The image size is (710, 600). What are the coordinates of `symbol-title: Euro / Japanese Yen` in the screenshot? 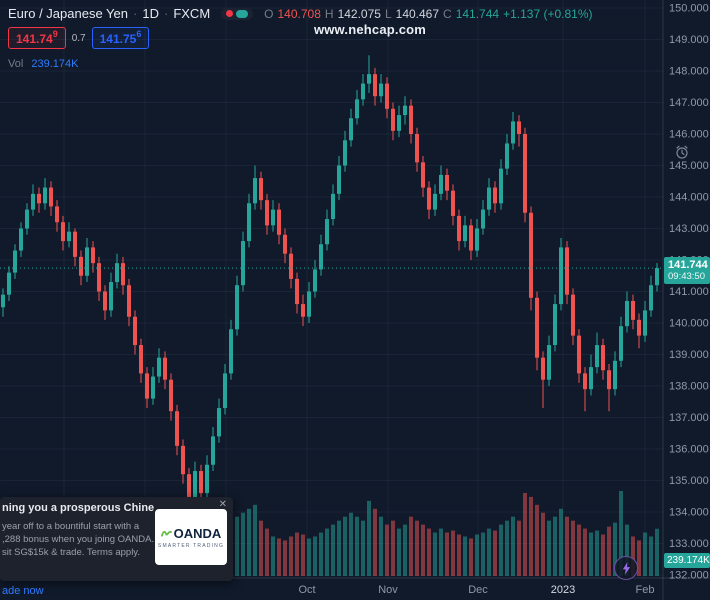 It's located at (68, 13).